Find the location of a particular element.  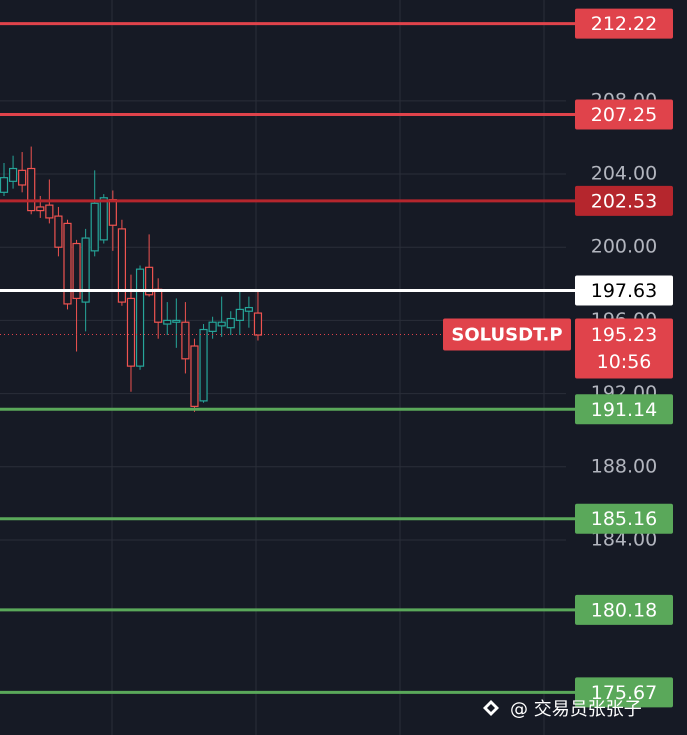

symbol-label: SOLUSDT.P is located at coordinates (506, 334).